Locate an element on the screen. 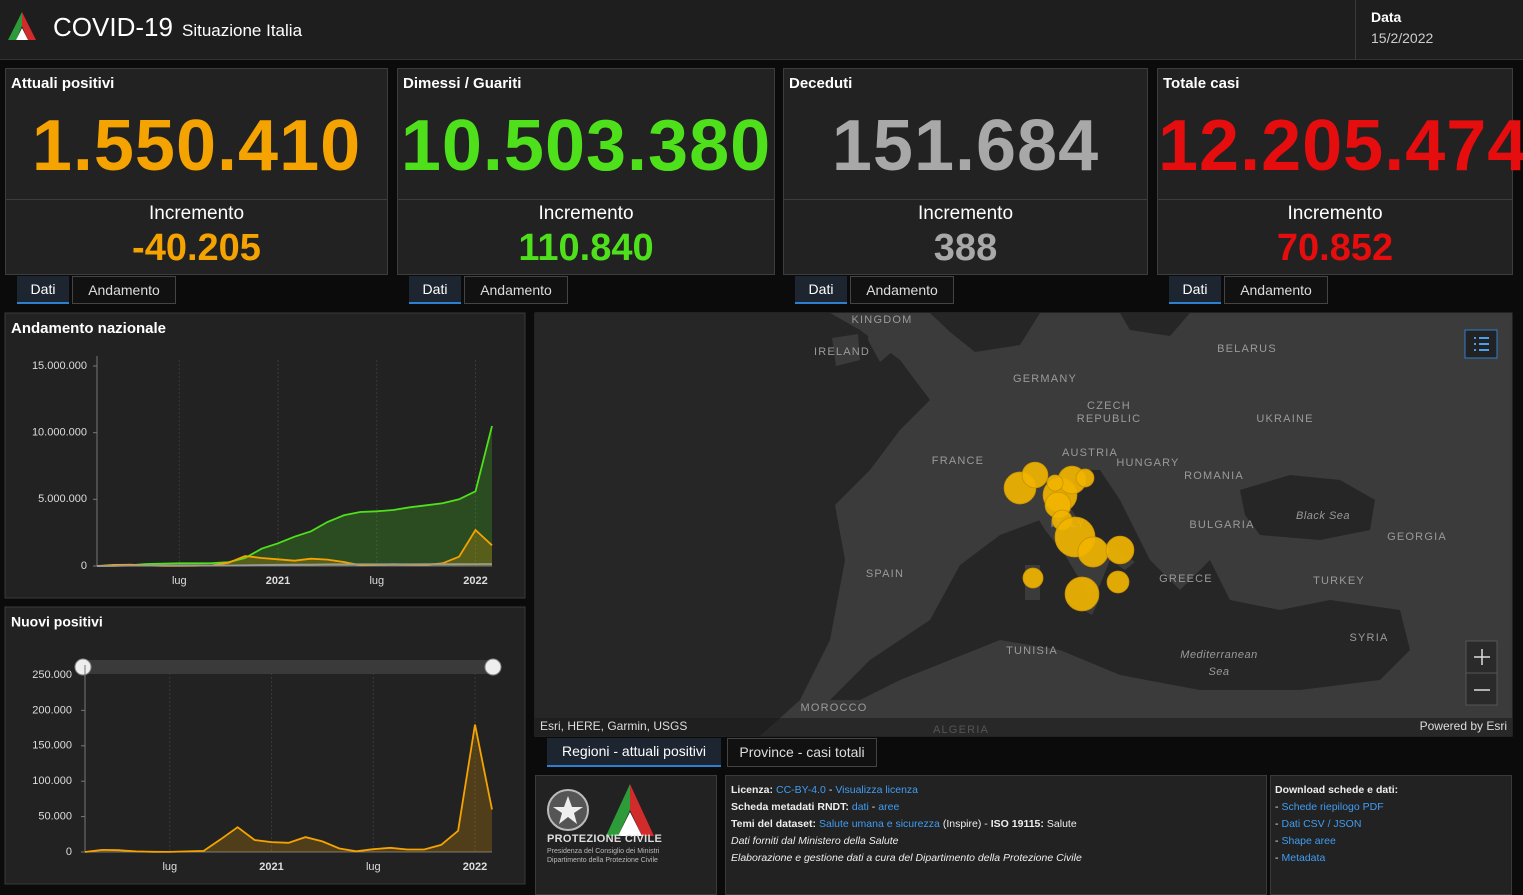  legend-button is located at coordinates (1481, 344).